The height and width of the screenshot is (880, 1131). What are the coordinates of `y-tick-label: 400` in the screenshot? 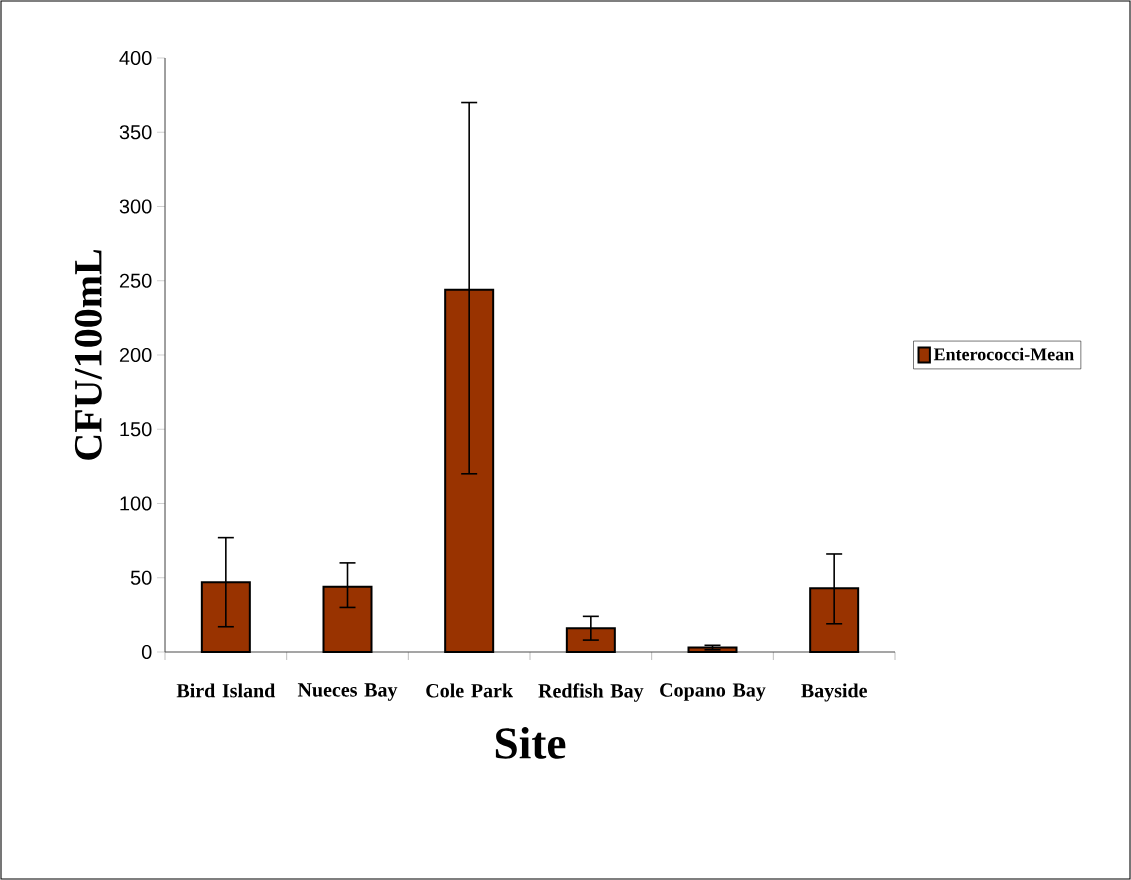 It's located at (135, 58).